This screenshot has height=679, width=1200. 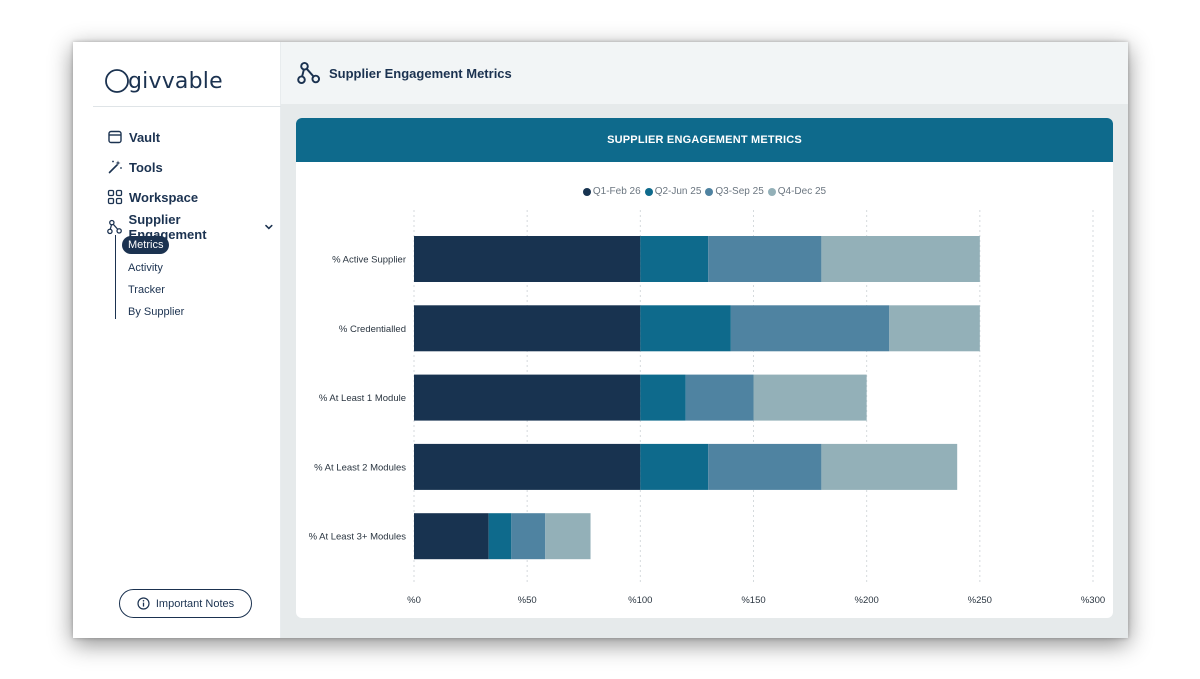 What do you see at coordinates (146, 290) in the screenshot?
I see `subnav-item-tracker: Tracker` at bounding box center [146, 290].